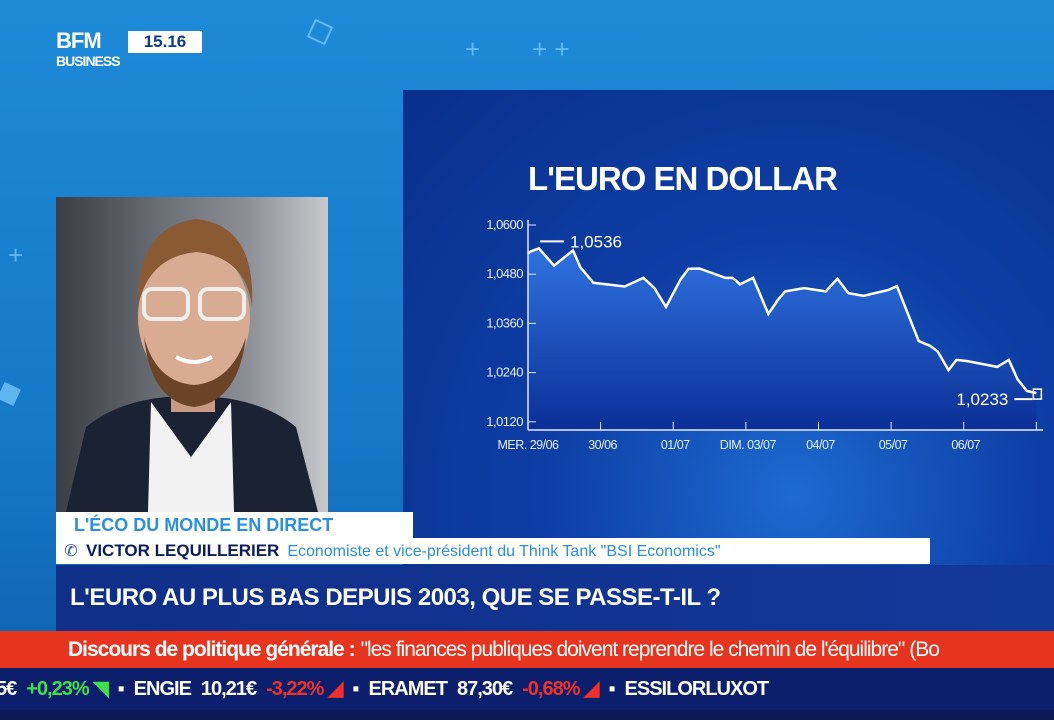  Describe the element at coordinates (228, 689) in the screenshot. I see `stock-price: 10,21€` at that location.